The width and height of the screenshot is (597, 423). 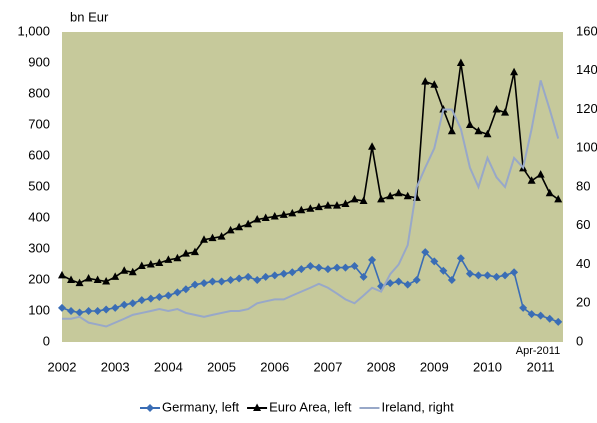 What do you see at coordinates (583, 224) in the screenshot?
I see `y2-tick-label: 60` at bounding box center [583, 224].